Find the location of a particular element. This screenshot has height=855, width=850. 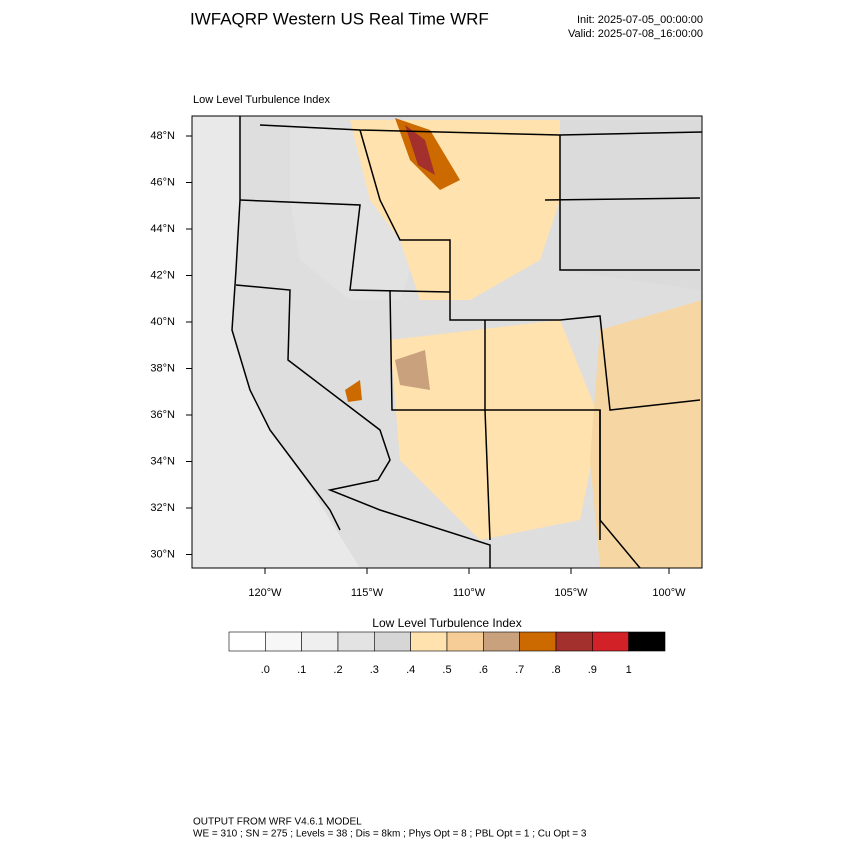

lat-label: 46°N is located at coordinates (162, 182).